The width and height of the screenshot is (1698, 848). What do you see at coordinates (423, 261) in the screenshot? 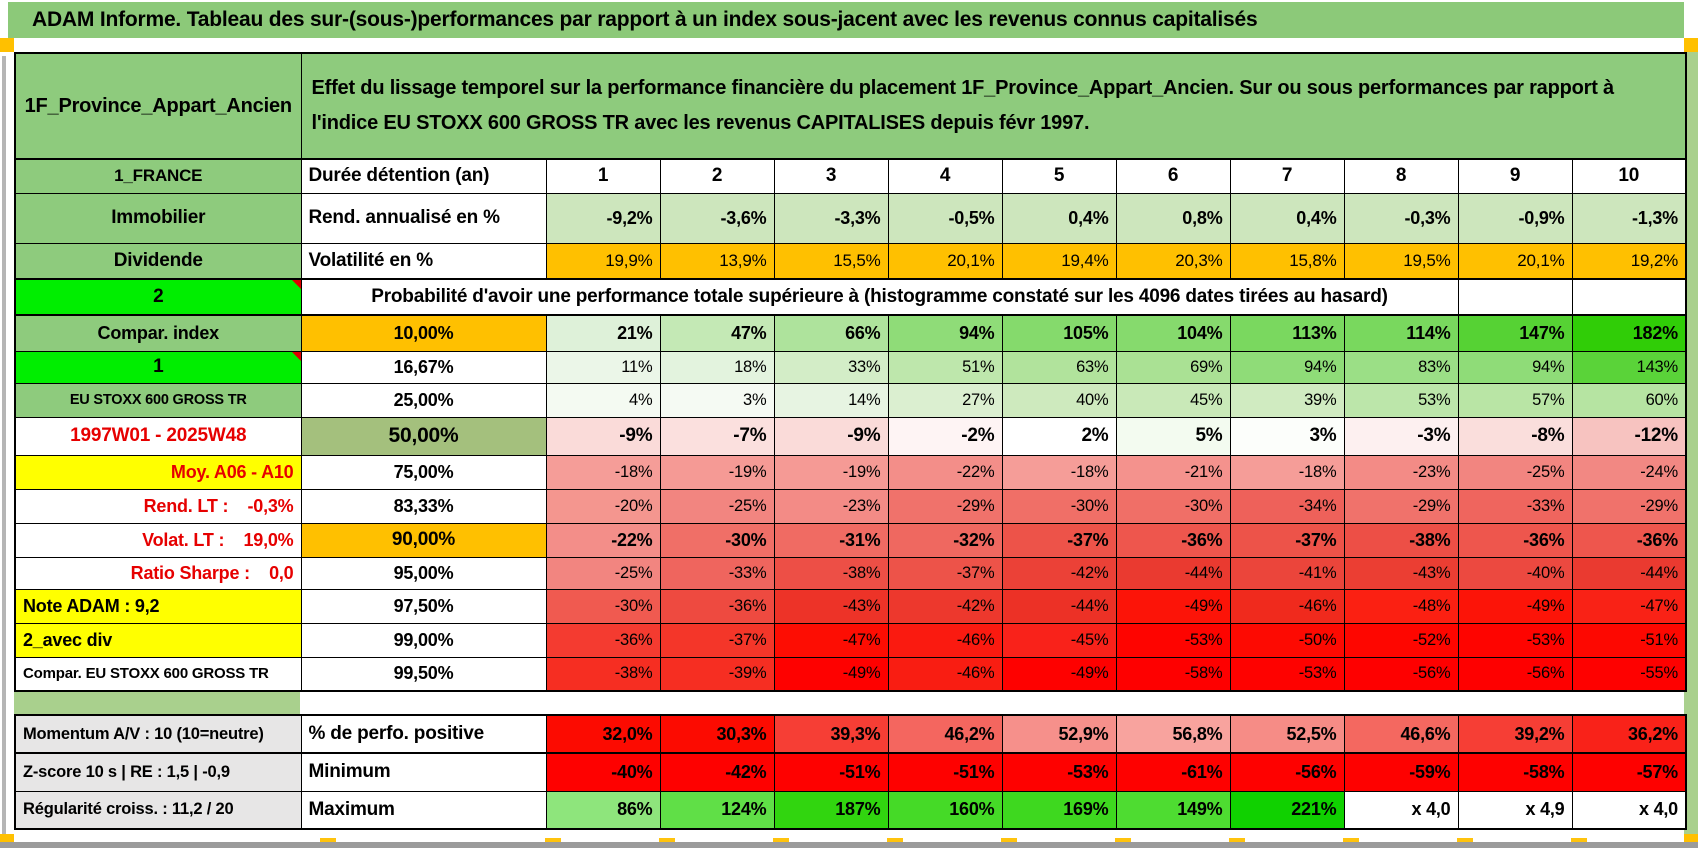
I see `col-header-cell: Volatilité en %` at bounding box center [423, 261].